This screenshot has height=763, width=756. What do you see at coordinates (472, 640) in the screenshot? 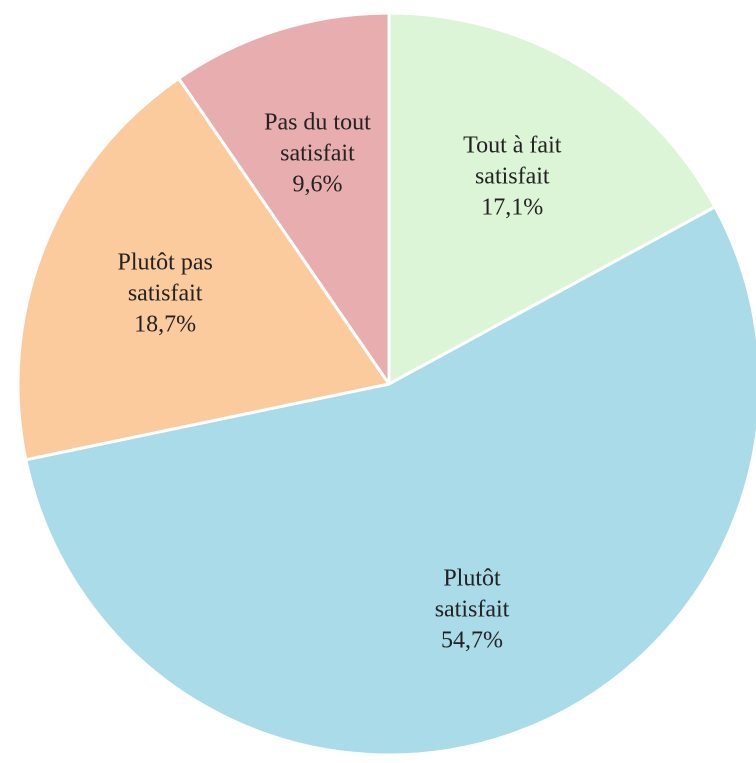
I see `slice-value: 54,7%` at bounding box center [472, 640].